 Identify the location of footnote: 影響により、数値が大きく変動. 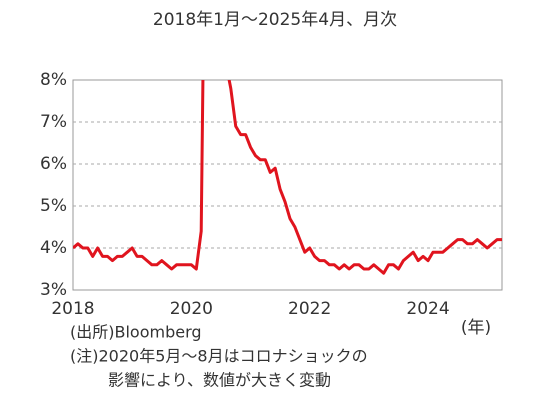
(219, 380).